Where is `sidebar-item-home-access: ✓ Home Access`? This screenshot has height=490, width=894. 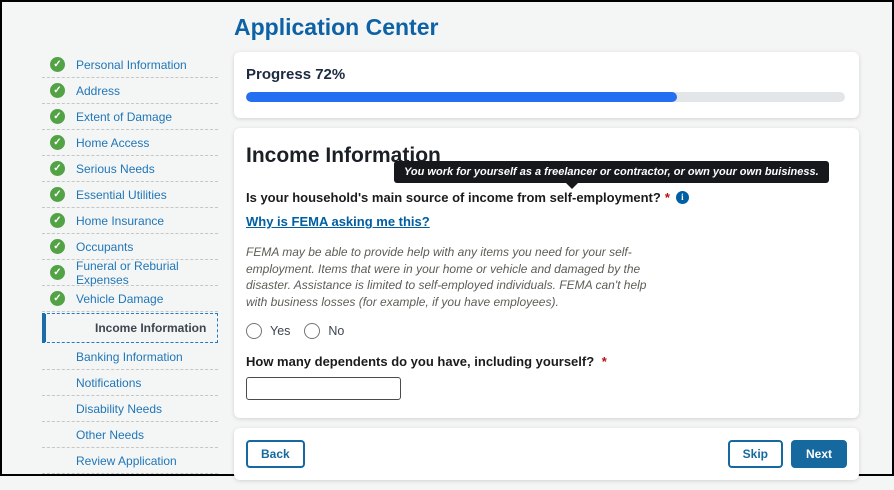
sidebar-item-home-access: ✓ Home Access is located at coordinates (130, 143).